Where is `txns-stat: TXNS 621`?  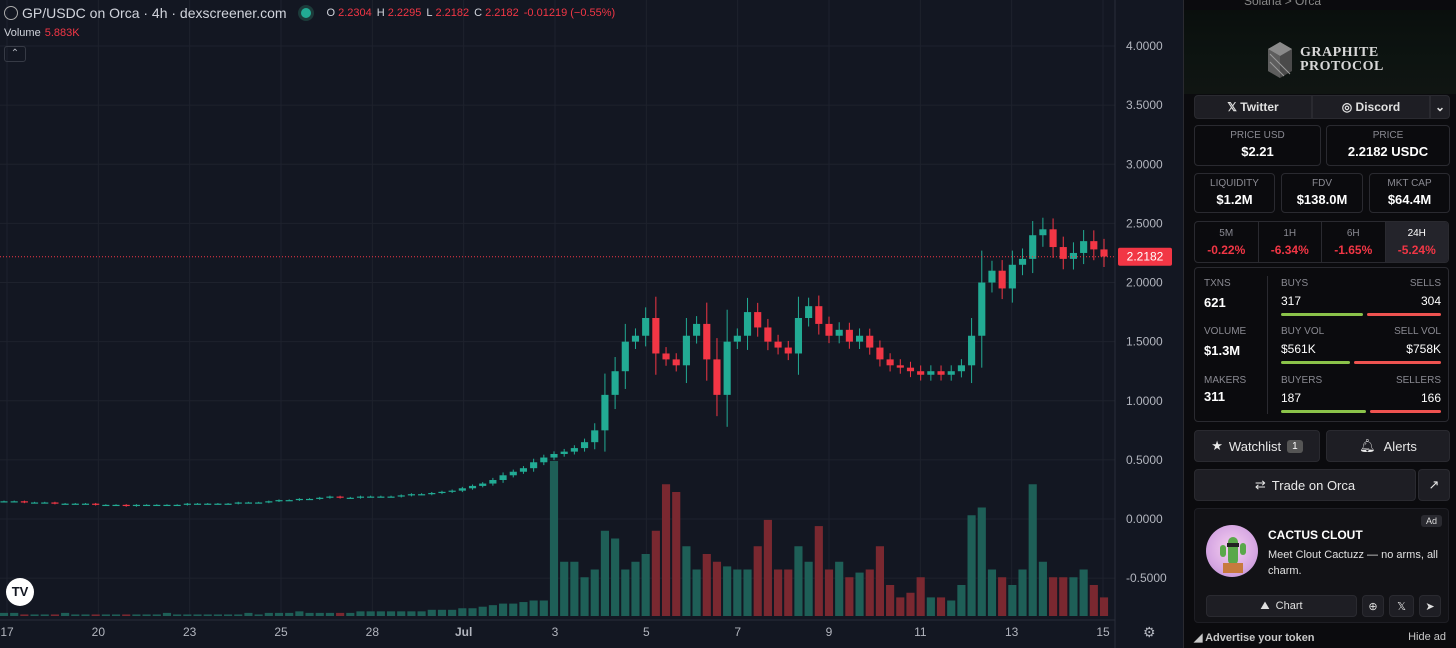 txns-stat: TXNS 621 is located at coordinates (1217, 294).